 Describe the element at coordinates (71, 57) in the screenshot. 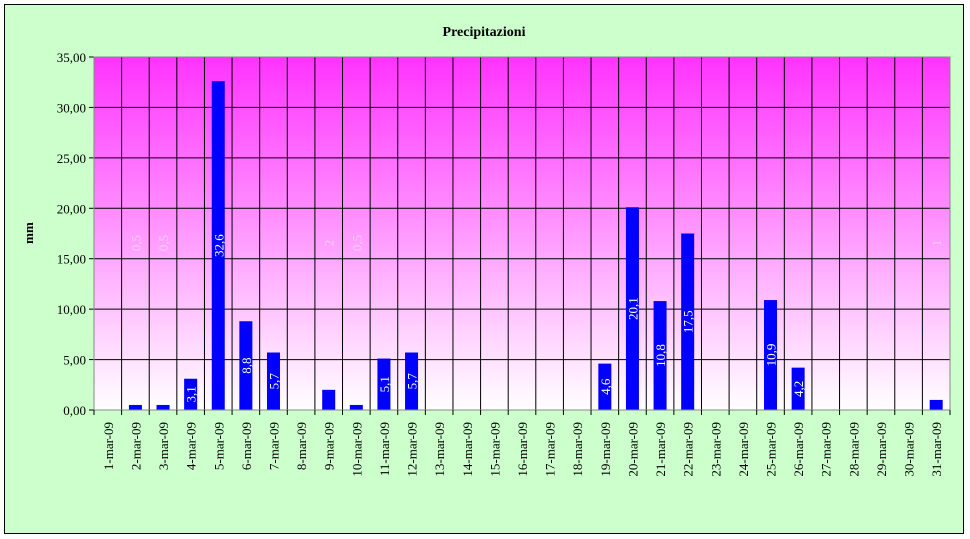

I see `y-tick-label: 35,00` at that location.